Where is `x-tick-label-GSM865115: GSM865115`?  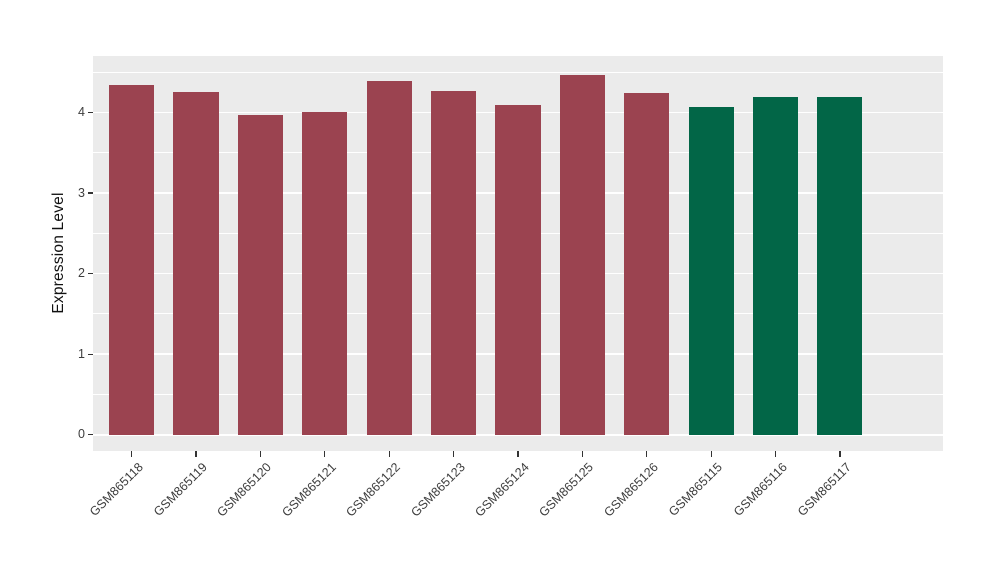
x-tick-label-GSM865115: GSM865115 is located at coordinates (696, 489).